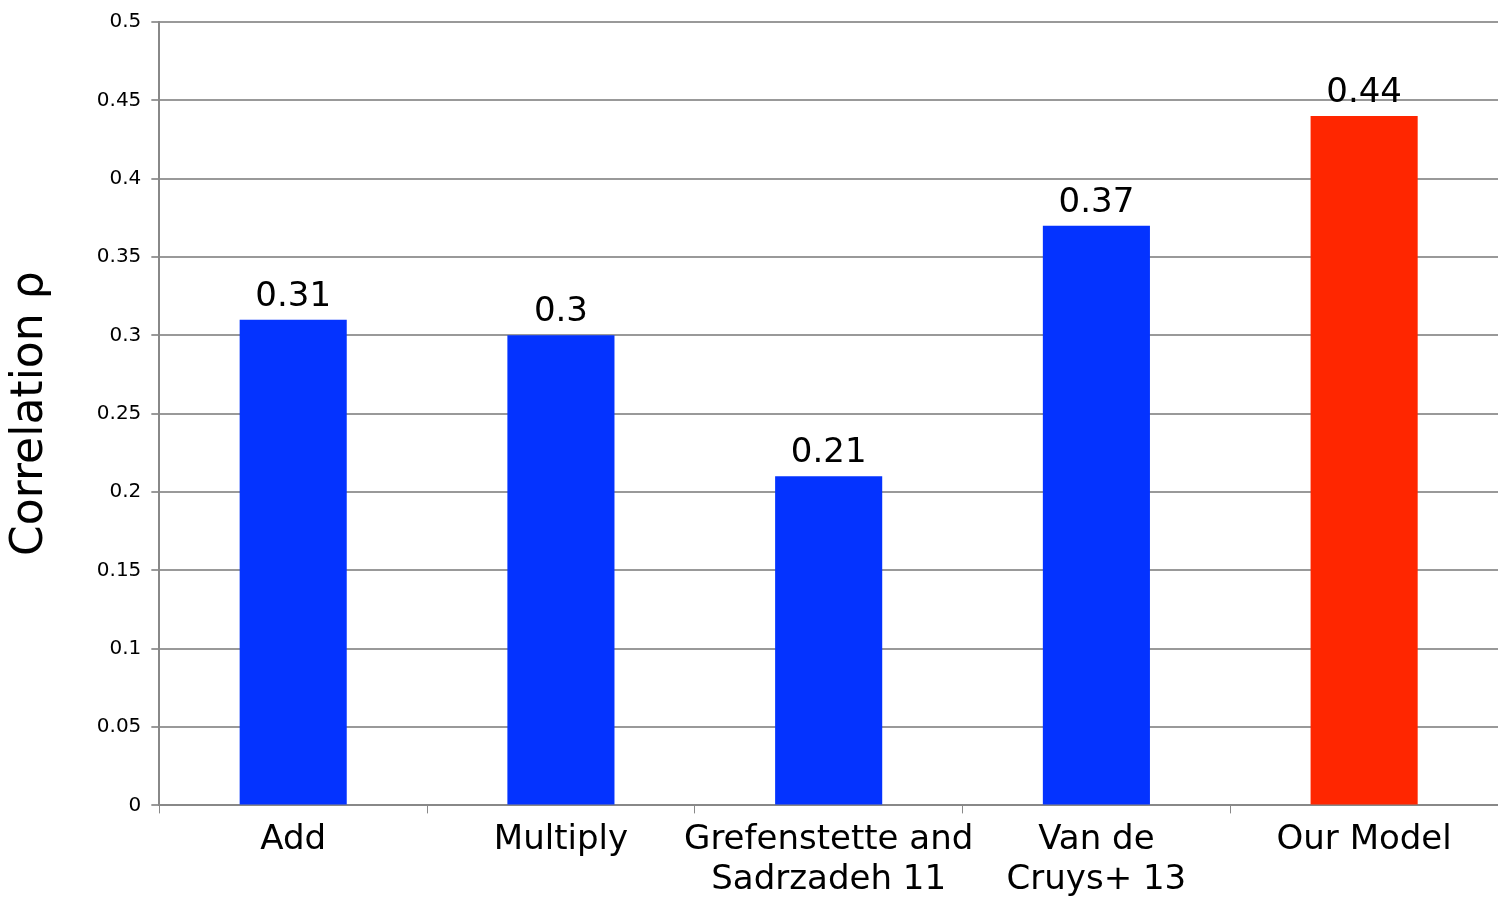 This screenshot has height=907, width=1498. What do you see at coordinates (125, 646) in the screenshot?
I see `y-tick-label: 0.1` at bounding box center [125, 646].